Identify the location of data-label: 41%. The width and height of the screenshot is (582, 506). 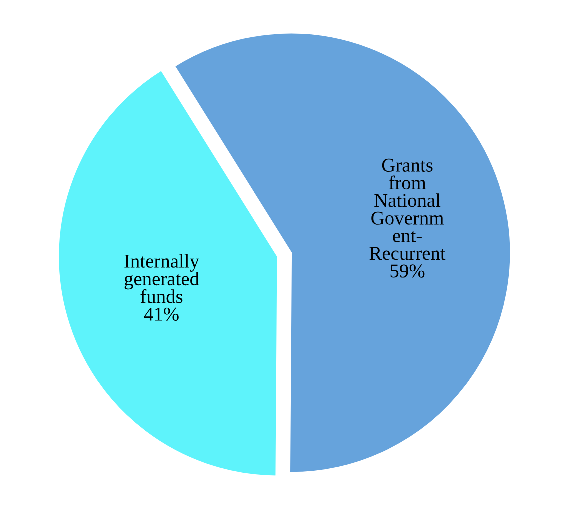
(161, 315).